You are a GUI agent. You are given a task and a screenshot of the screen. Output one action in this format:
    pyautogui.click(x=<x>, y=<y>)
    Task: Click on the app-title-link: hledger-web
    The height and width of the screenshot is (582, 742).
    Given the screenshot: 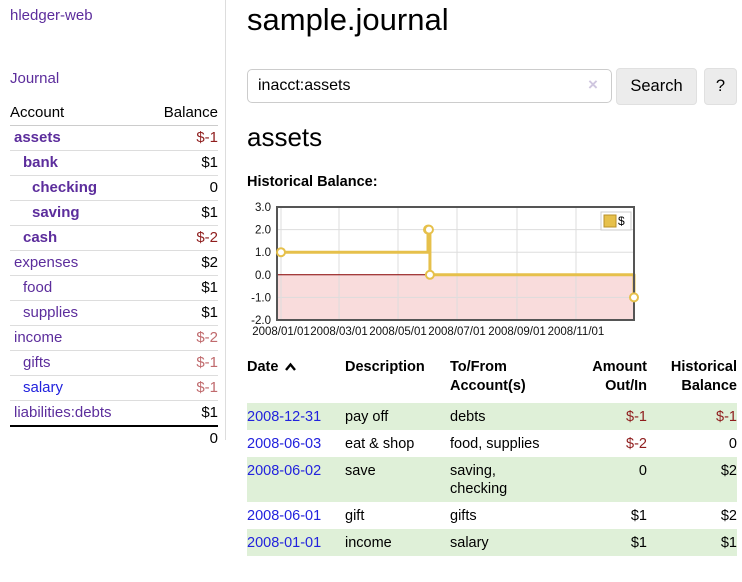 What is the action you would take?
    pyautogui.click(x=51, y=15)
    